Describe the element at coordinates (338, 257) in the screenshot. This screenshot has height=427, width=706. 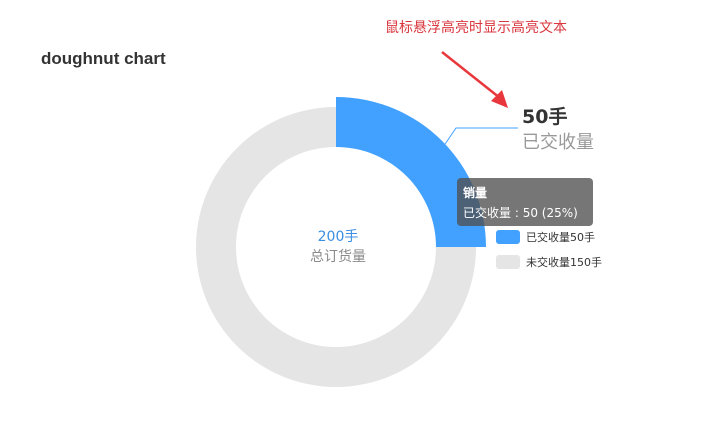
I see `center-total-label: 总订货量` at that location.